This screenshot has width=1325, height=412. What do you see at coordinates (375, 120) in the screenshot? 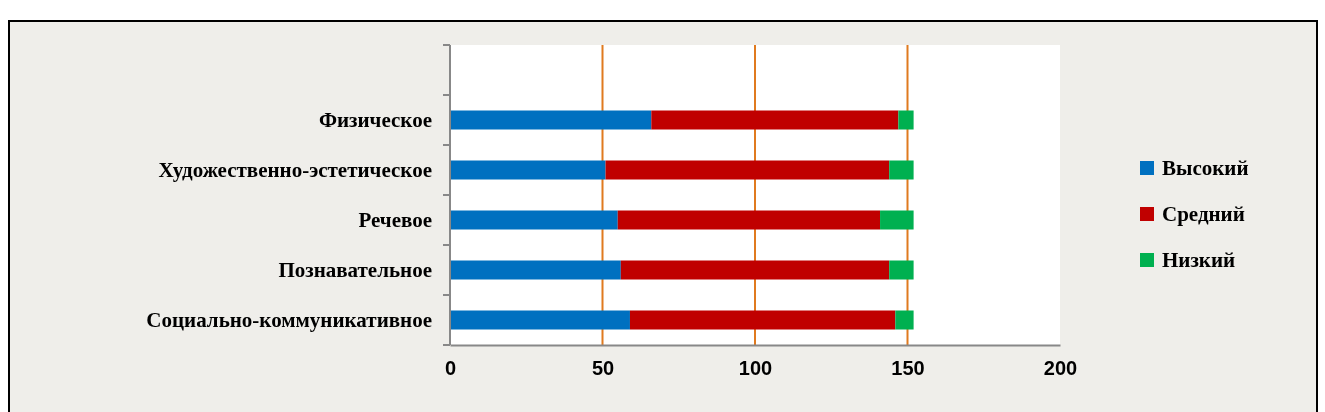
I see `y-tick-label: Физическое` at bounding box center [375, 120].